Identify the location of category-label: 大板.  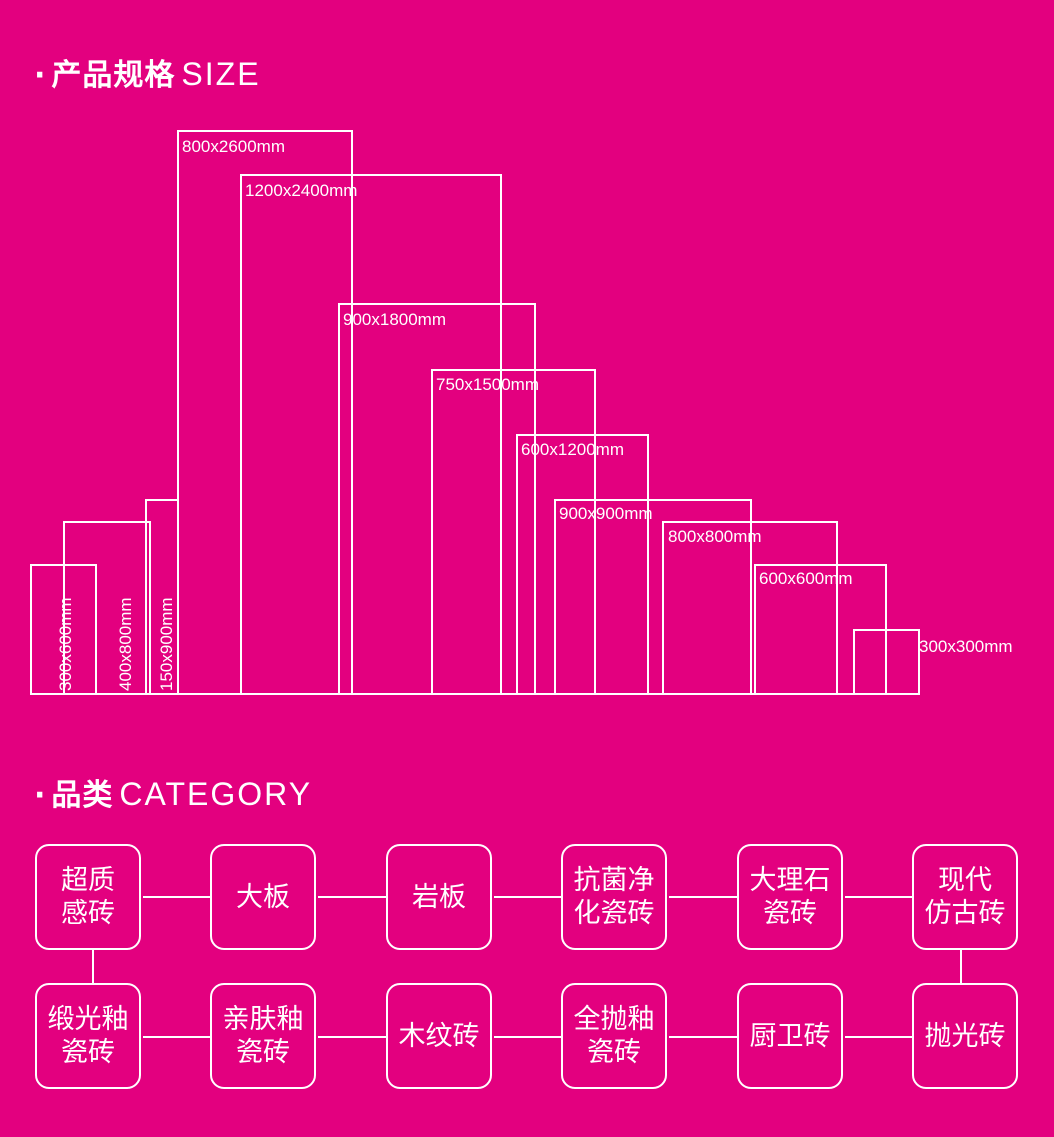
(263, 897).